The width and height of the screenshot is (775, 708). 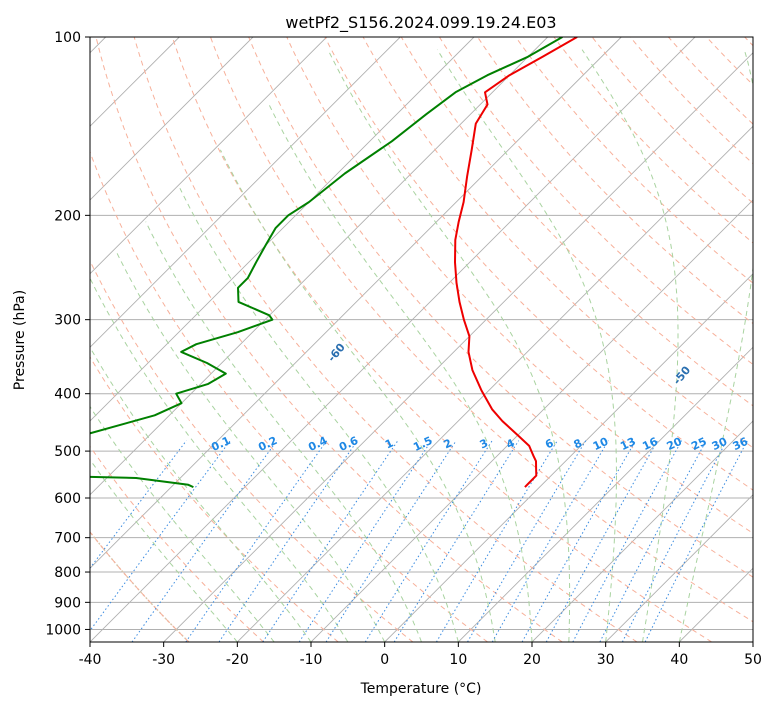 What do you see at coordinates (679, 660) in the screenshot?
I see `x-tick-label: 40` at bounding box center [679, 660].